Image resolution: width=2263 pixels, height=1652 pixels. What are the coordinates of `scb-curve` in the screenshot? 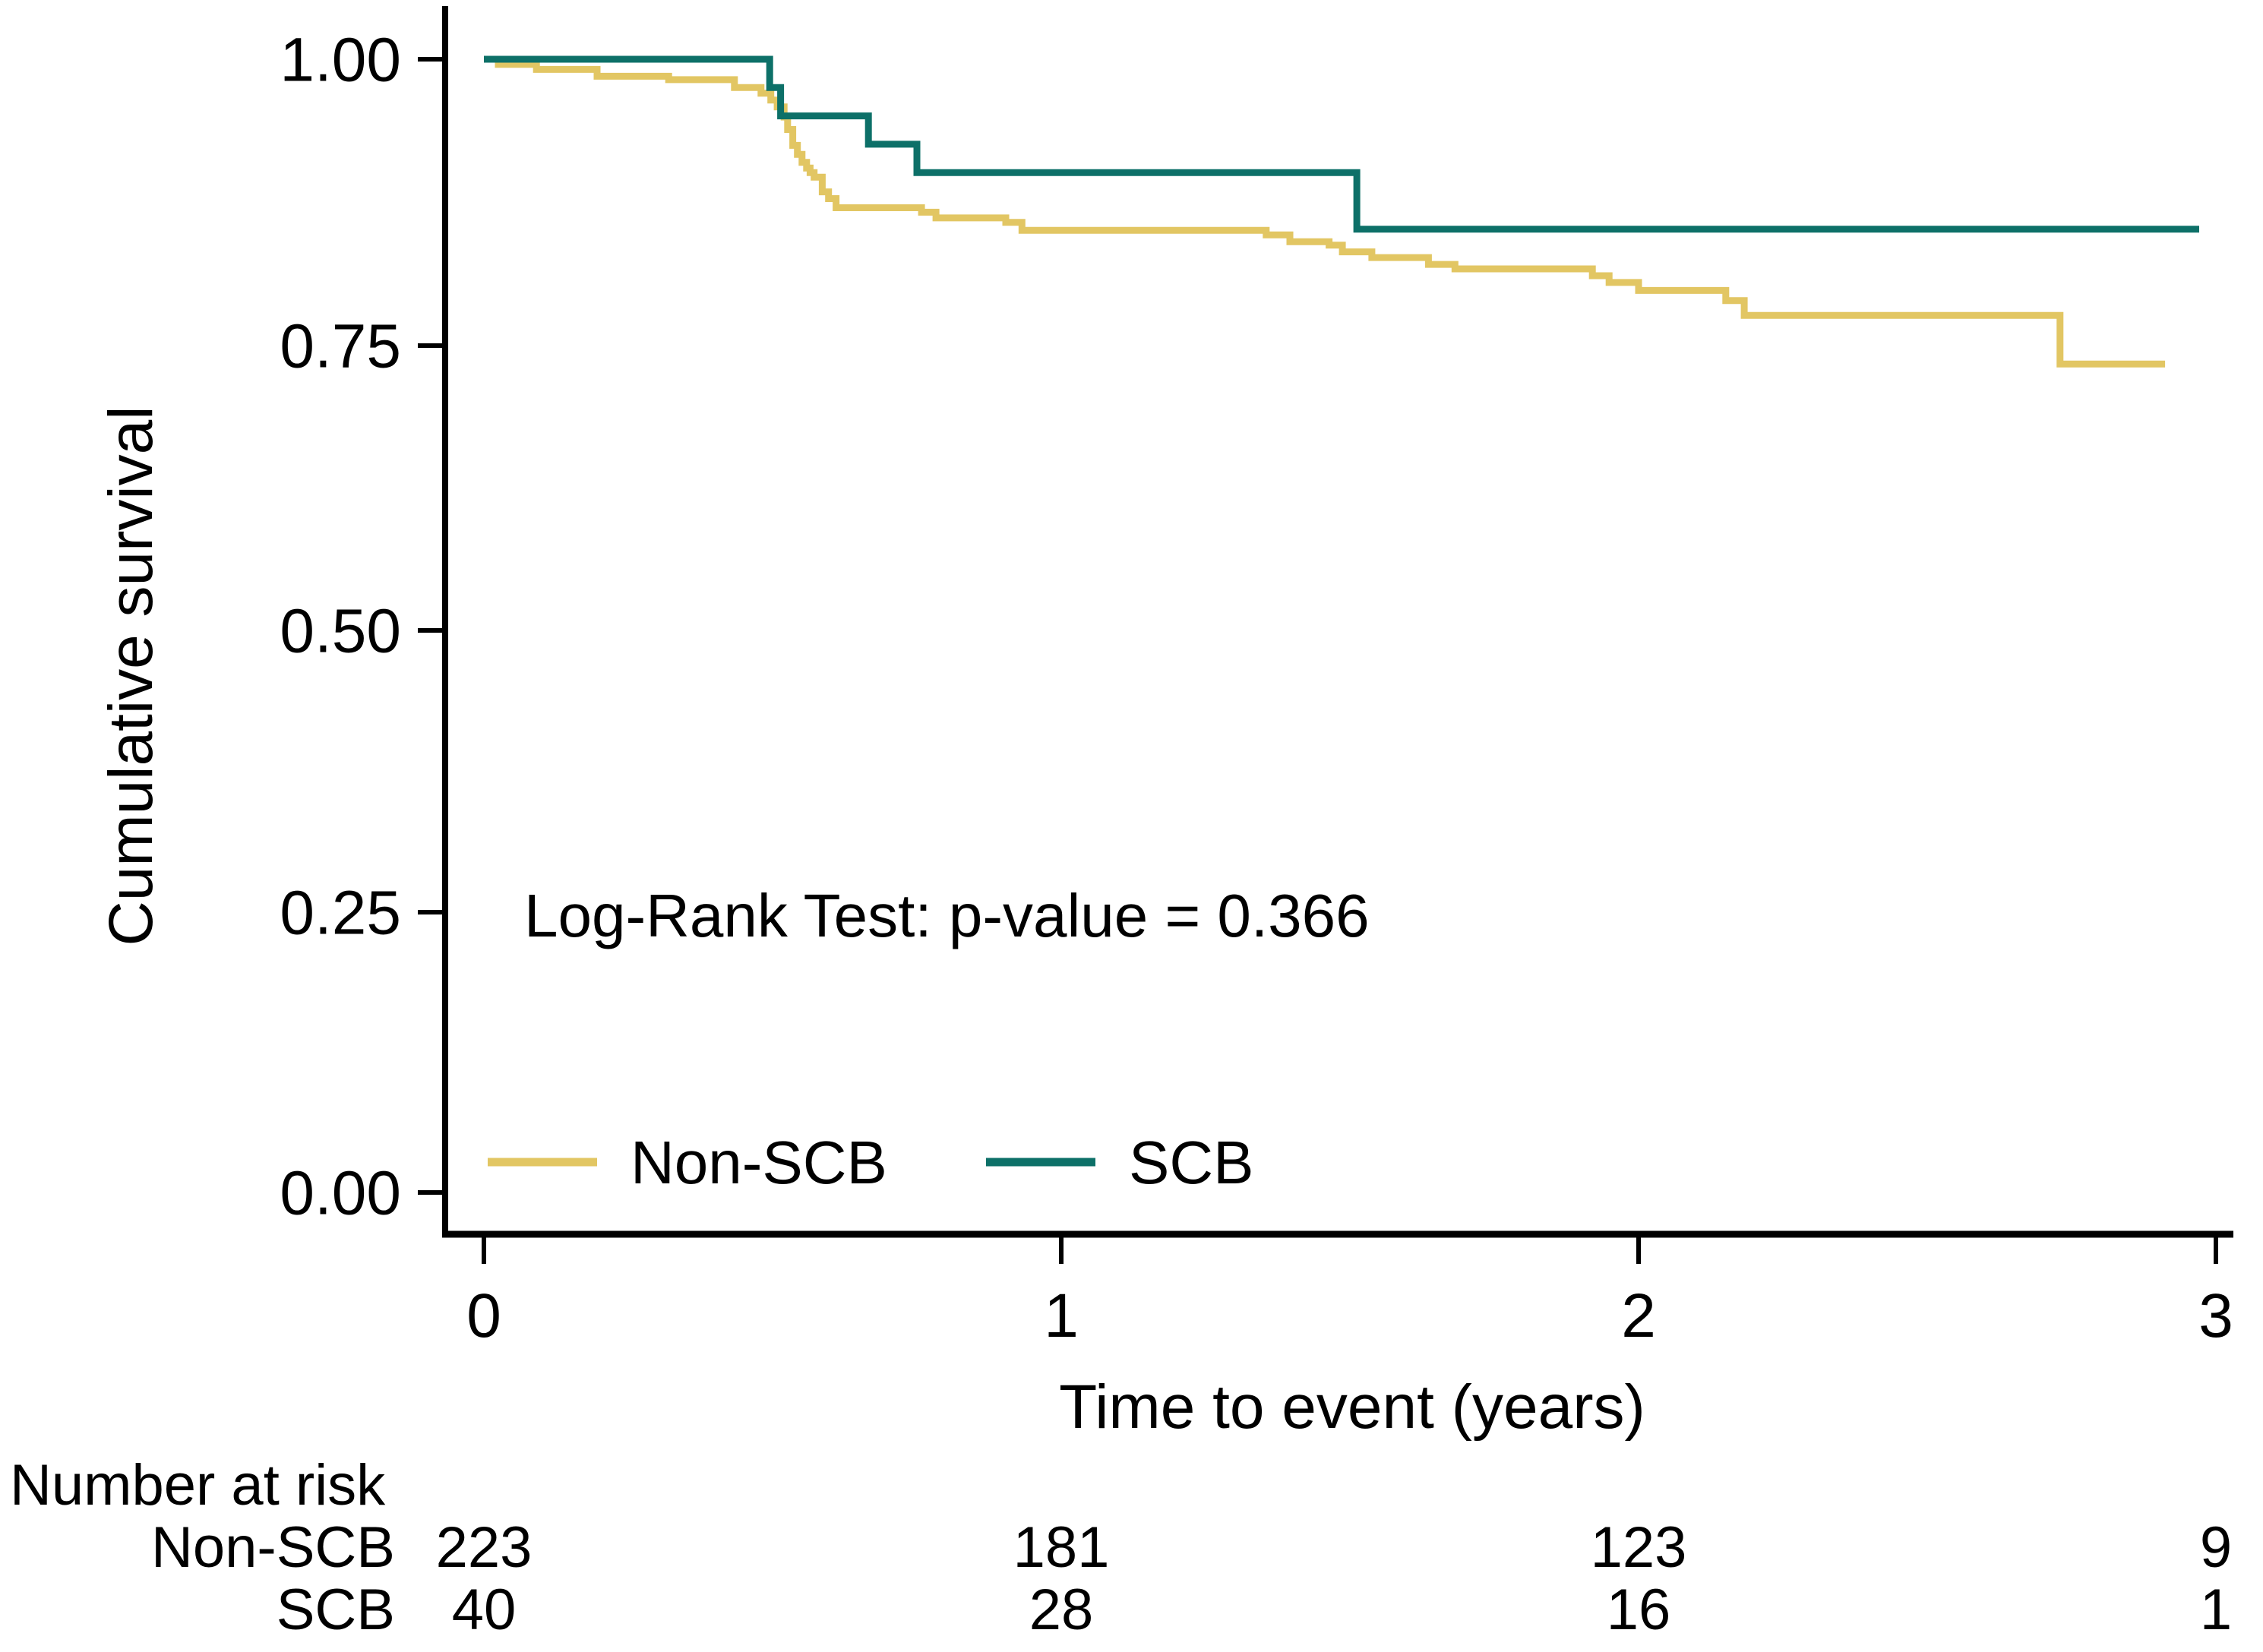 It's located at (1341, 144).